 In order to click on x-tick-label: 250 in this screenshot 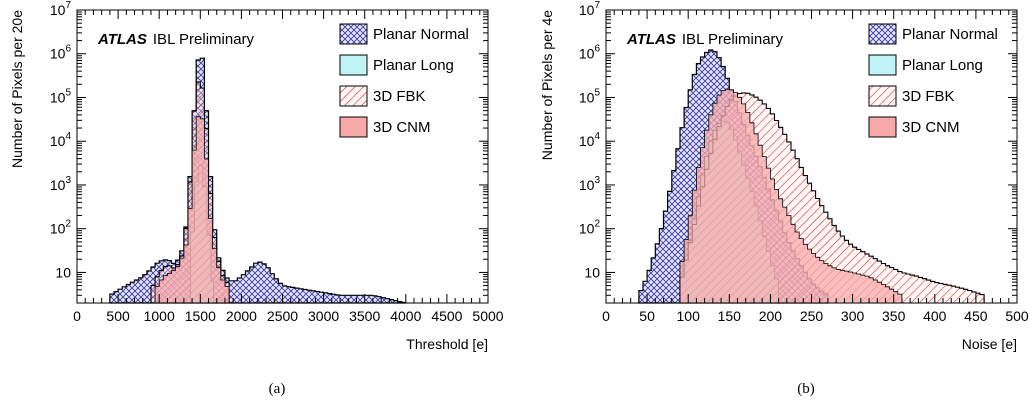, I will do `click(812, 316)`.